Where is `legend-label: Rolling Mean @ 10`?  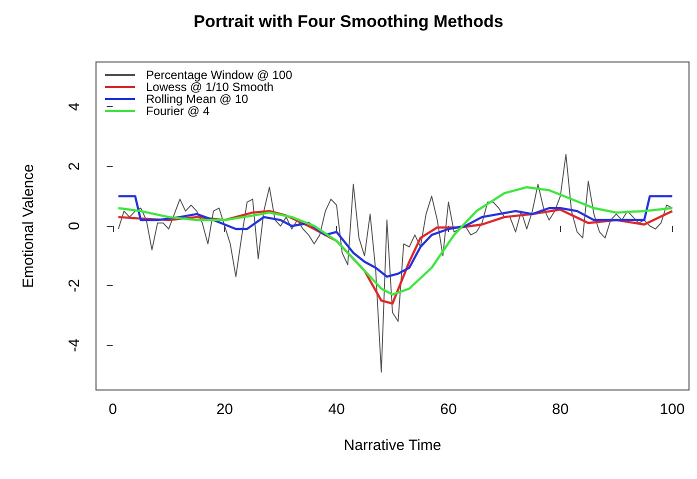 legend-label: Rolling Mean @ 10 is located at coordinates (197, 99).